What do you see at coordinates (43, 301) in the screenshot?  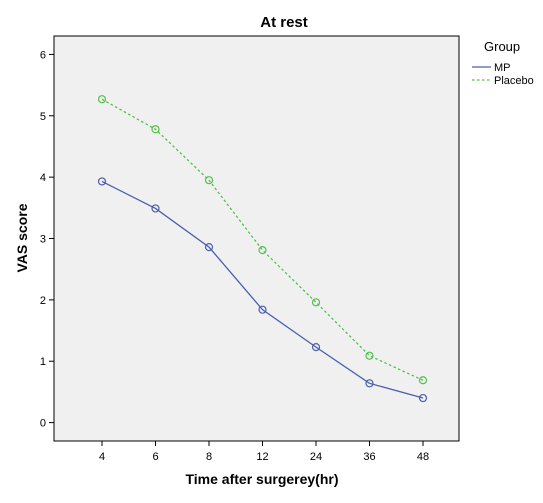 I see `y-tick-label: 2` at bounding box center [43, 301].